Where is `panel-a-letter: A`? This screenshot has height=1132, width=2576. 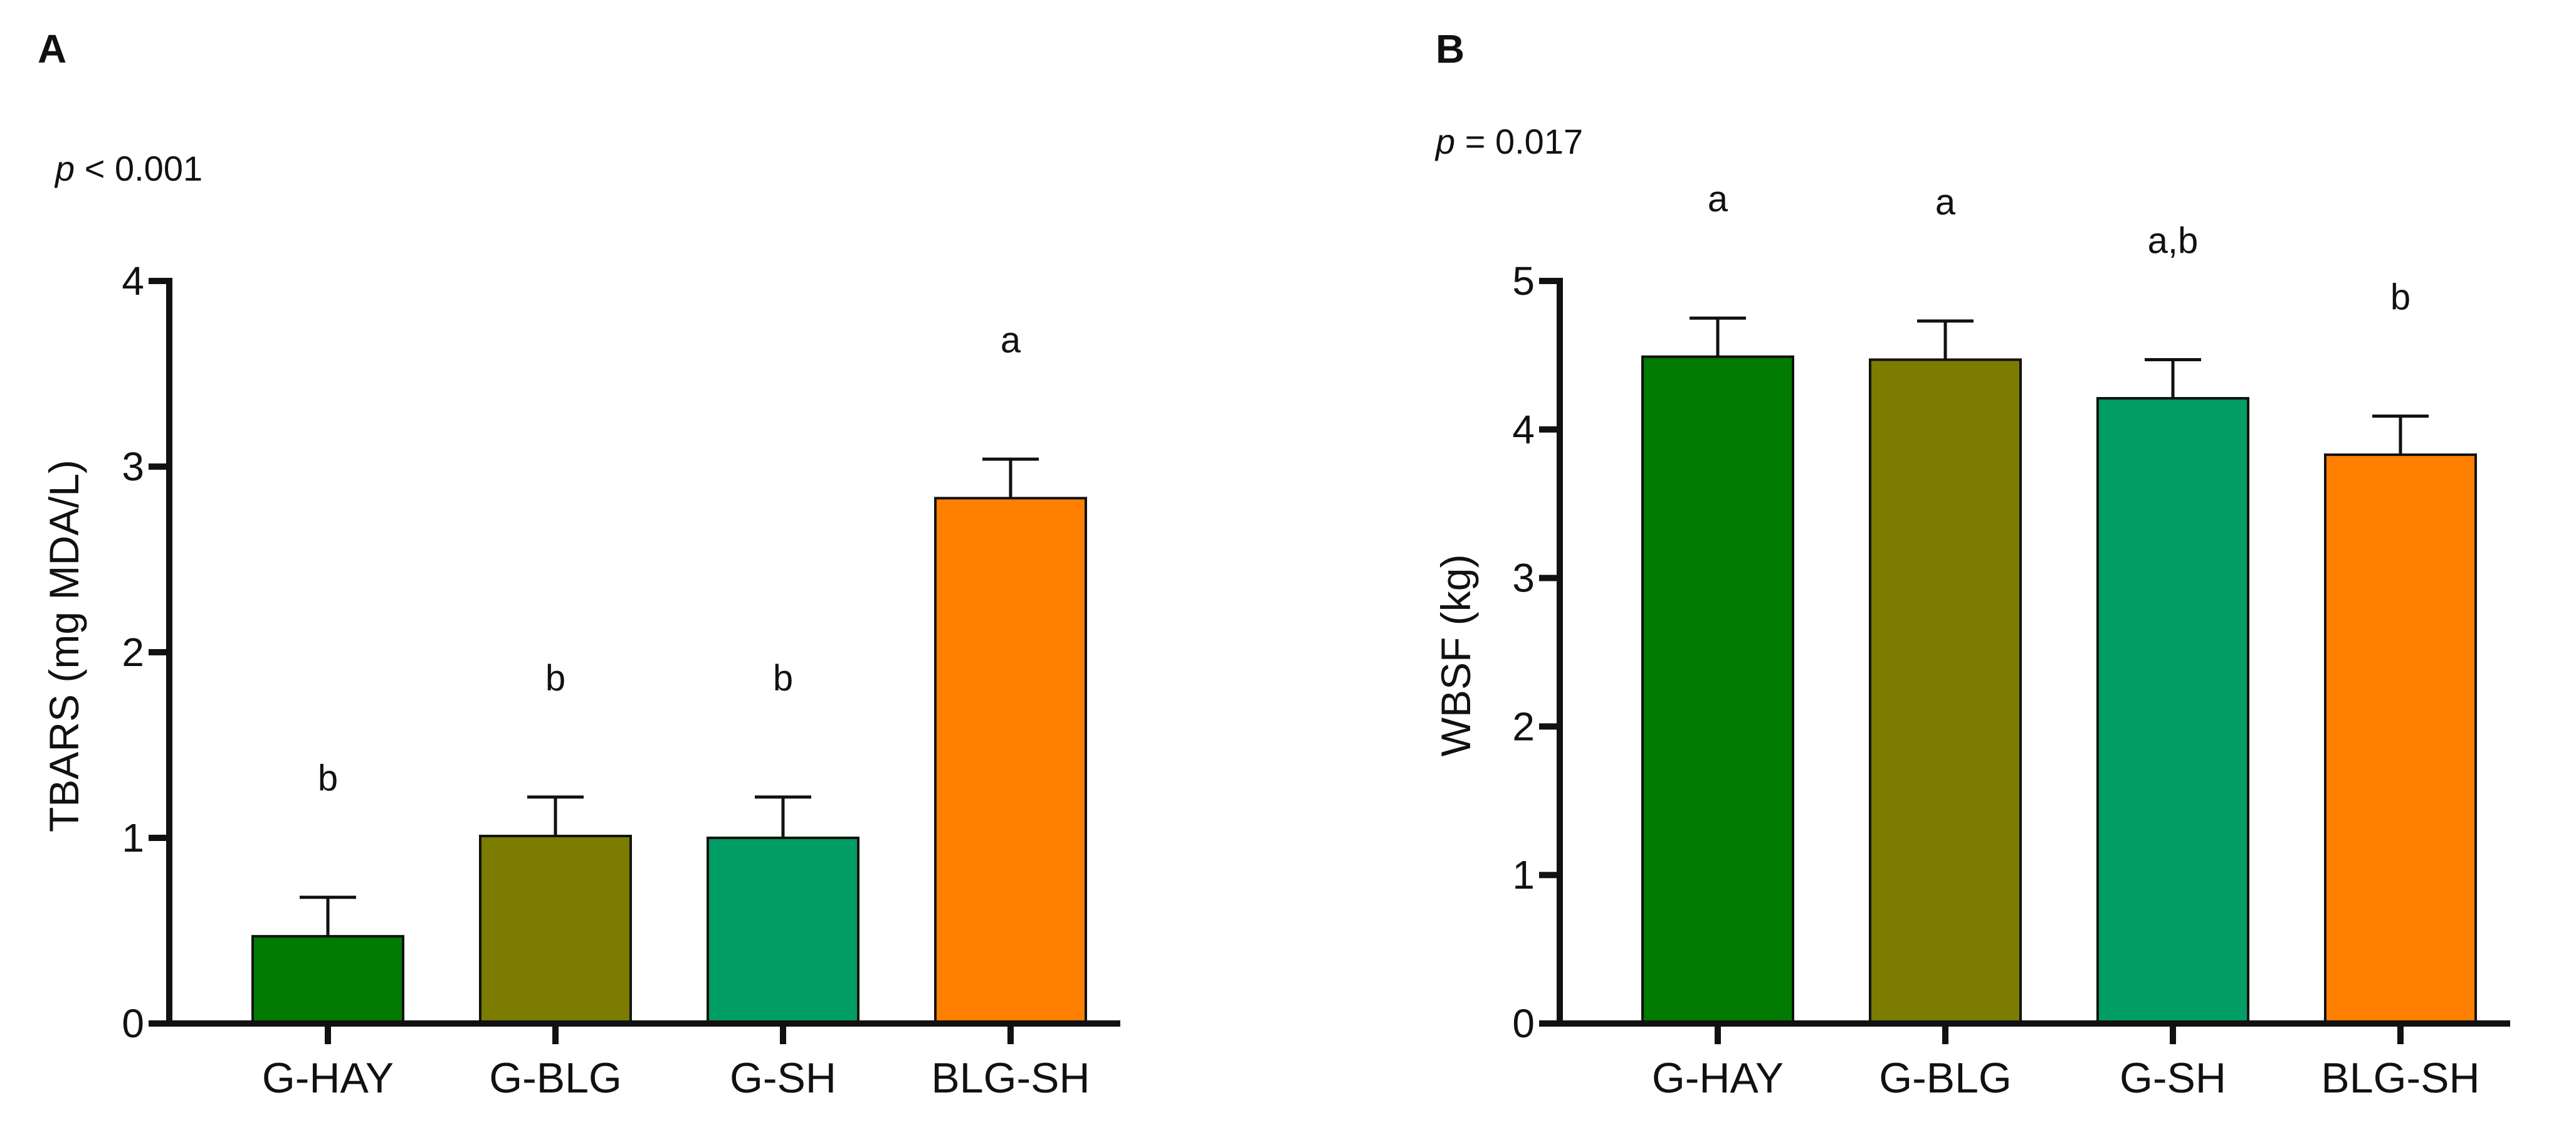 panel-a-letter: A is located at coordinates (52, 48).